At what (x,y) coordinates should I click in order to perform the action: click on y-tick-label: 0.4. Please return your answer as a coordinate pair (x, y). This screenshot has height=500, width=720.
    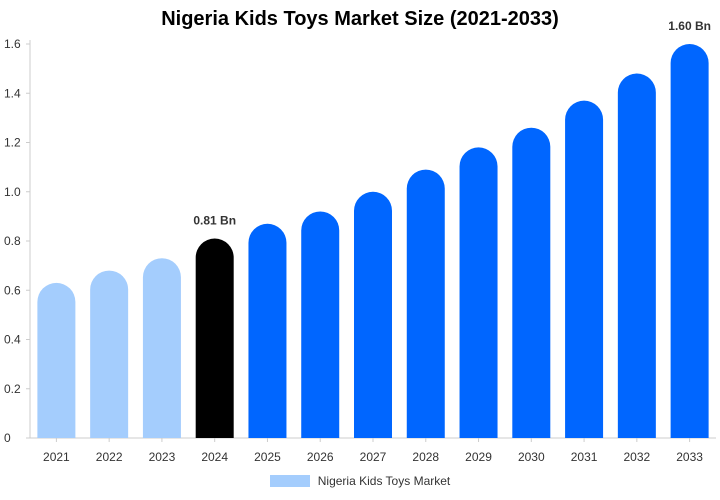
    Looking at the image, I should click on (12, 340).